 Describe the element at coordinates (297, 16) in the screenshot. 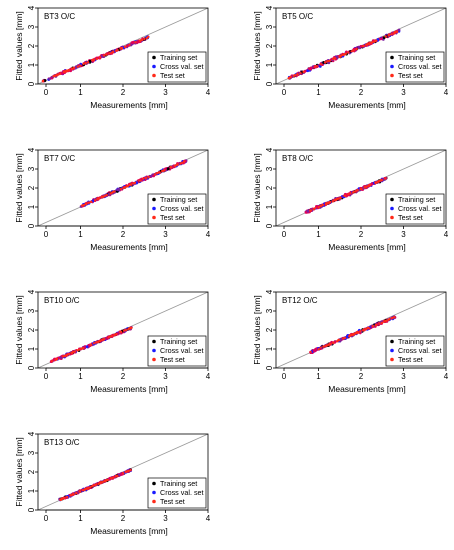

I see `chart-title: BT5 O/C` at that location.